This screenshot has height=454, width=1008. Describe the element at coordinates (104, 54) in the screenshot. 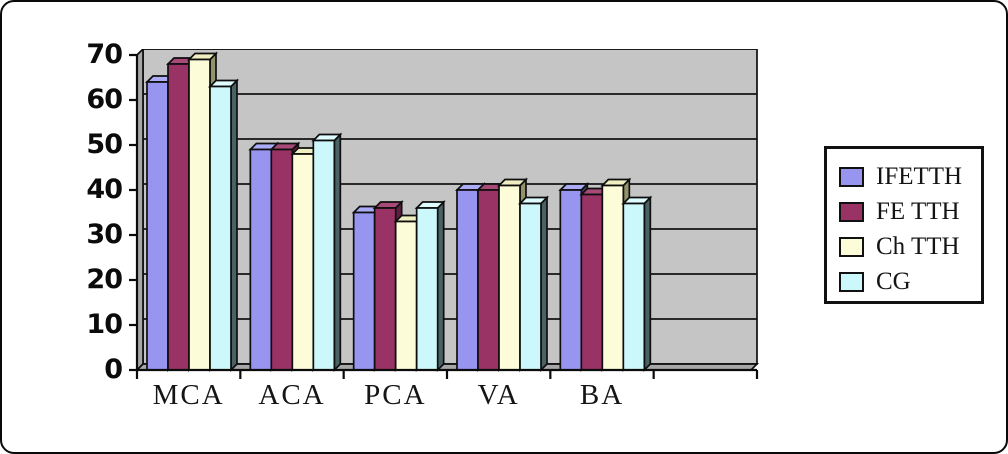

I see `y-axis-label-70: 70` at that location.